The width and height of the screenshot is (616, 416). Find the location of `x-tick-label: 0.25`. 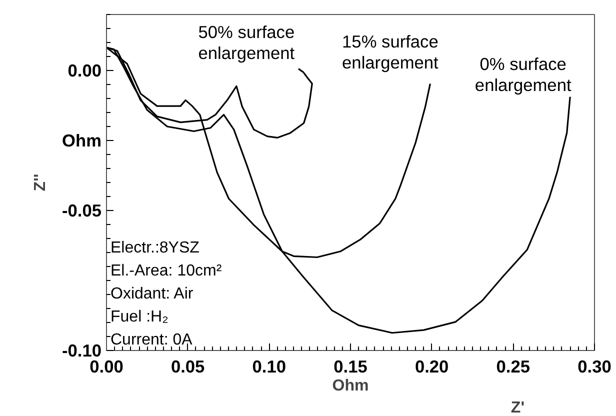

x-tick-label: 0.25 is located at coordinates (513, 366).